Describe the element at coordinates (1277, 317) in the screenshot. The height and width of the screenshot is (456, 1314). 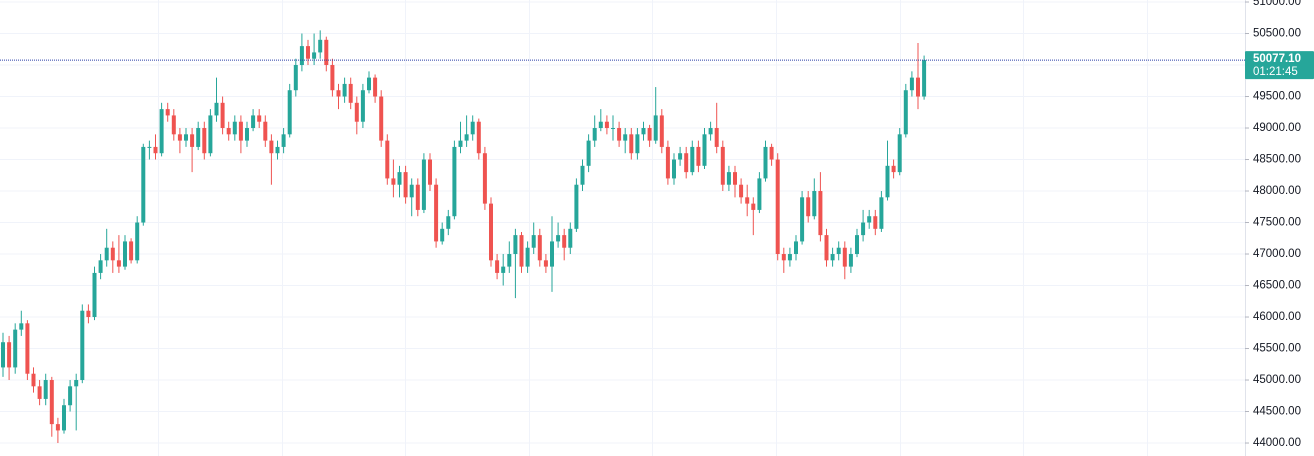
I see `y-tick-label: 46000.00` at that location.